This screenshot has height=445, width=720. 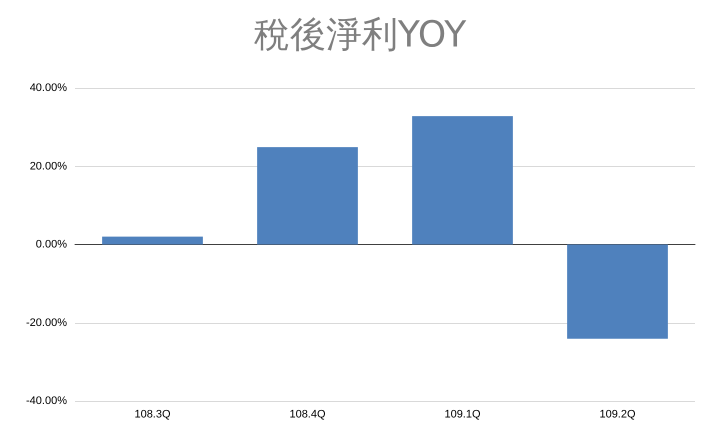 I want to click on y-tick-label: -20.00%, so click(x=47, y=322).